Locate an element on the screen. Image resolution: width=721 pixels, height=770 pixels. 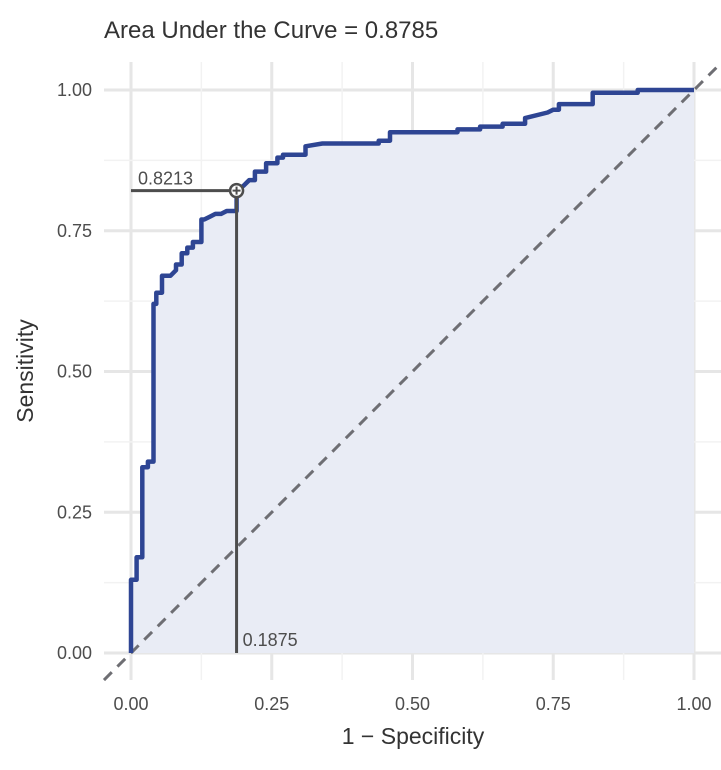
x-tick-label: 0.25 is located at coordinates (271, 704).